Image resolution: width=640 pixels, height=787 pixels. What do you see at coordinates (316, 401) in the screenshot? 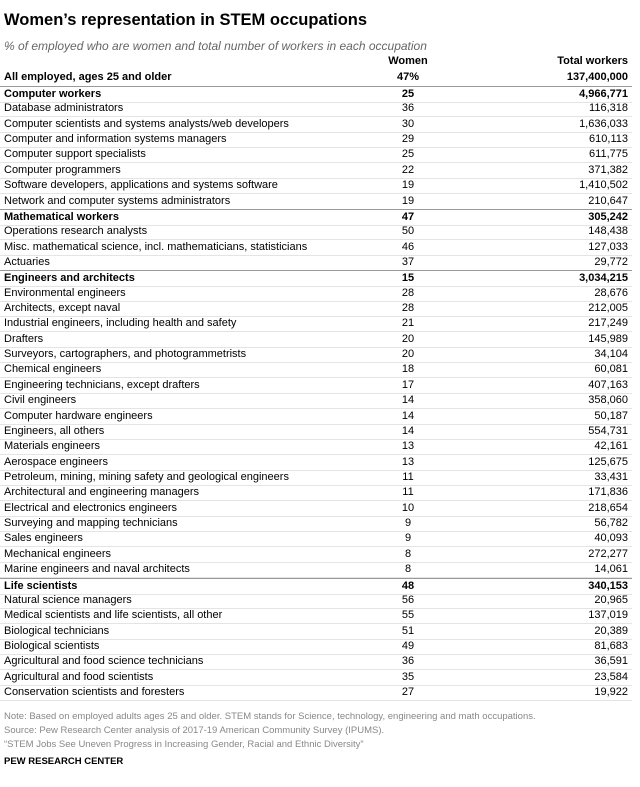
I see `table-row: Civil engineers 14 358,060` at bounding box center [316, 401].